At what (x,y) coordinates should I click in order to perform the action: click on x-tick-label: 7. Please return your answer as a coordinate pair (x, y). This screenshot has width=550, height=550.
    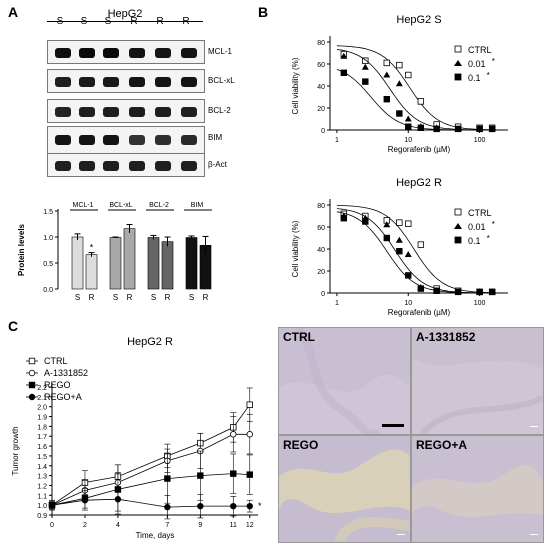
    Looking at the image, I should click on (167, 525).